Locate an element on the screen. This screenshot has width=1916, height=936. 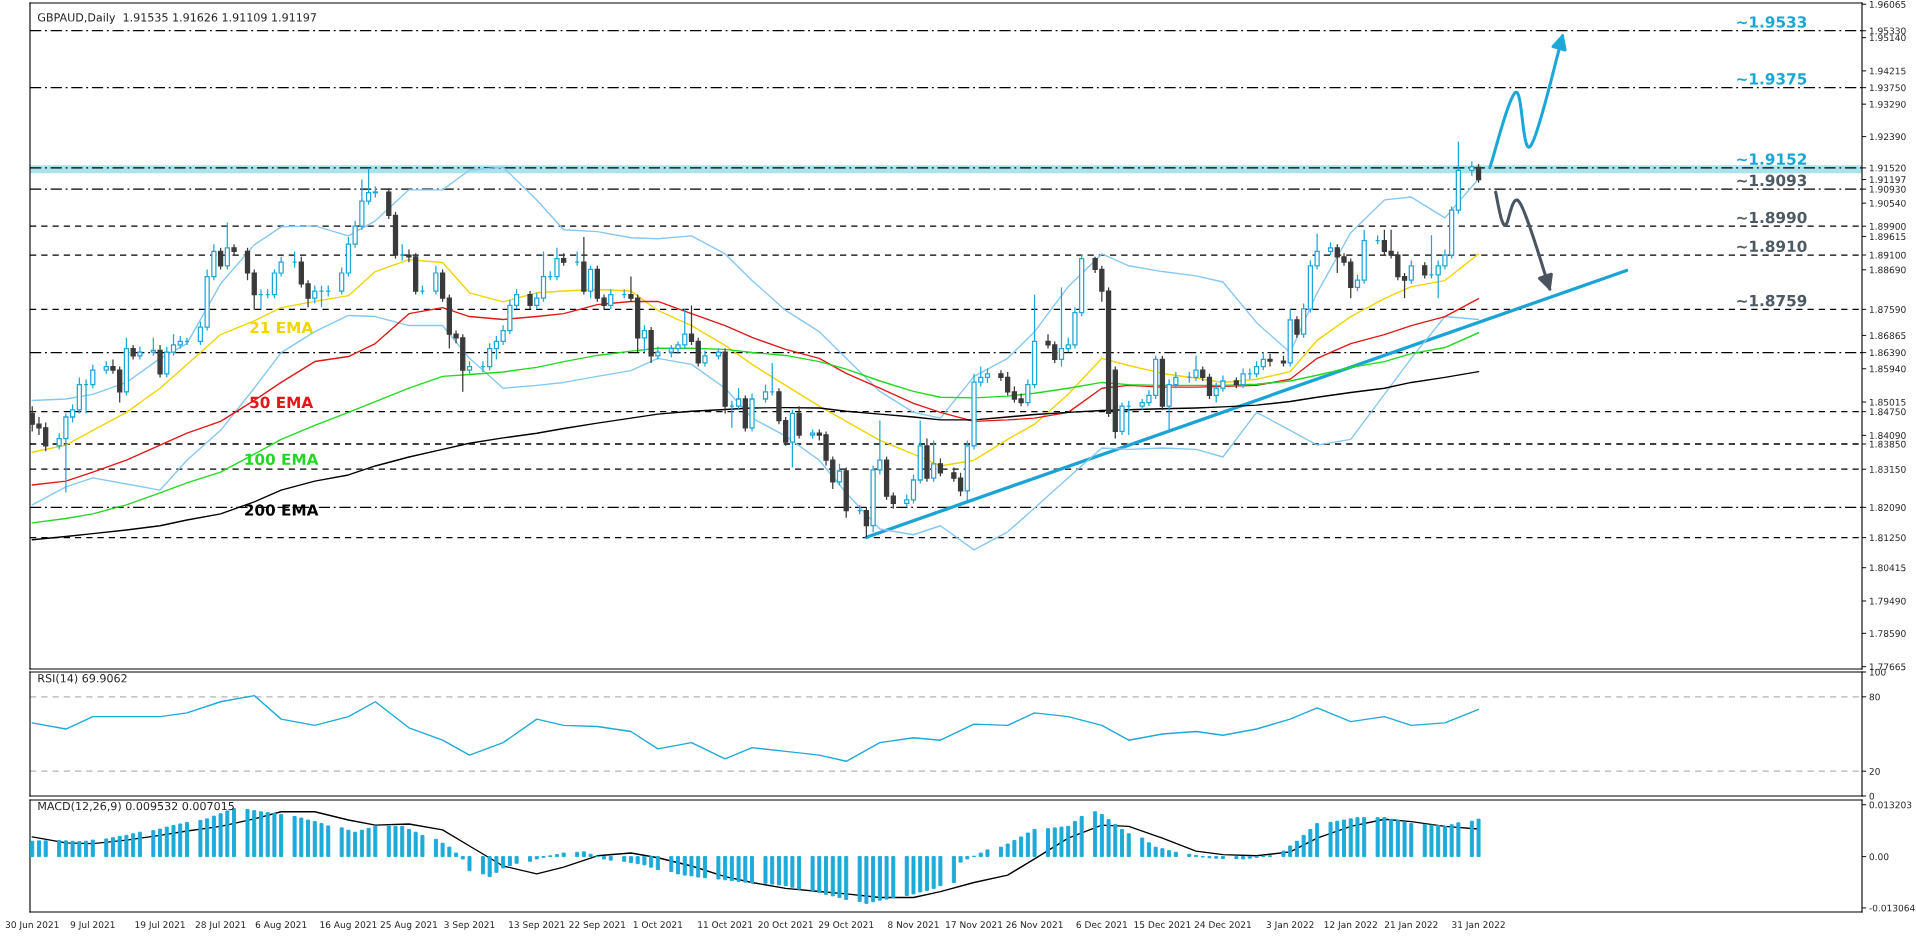
y-tick-label: 1.86390 is located at coordinates (1887, 353).